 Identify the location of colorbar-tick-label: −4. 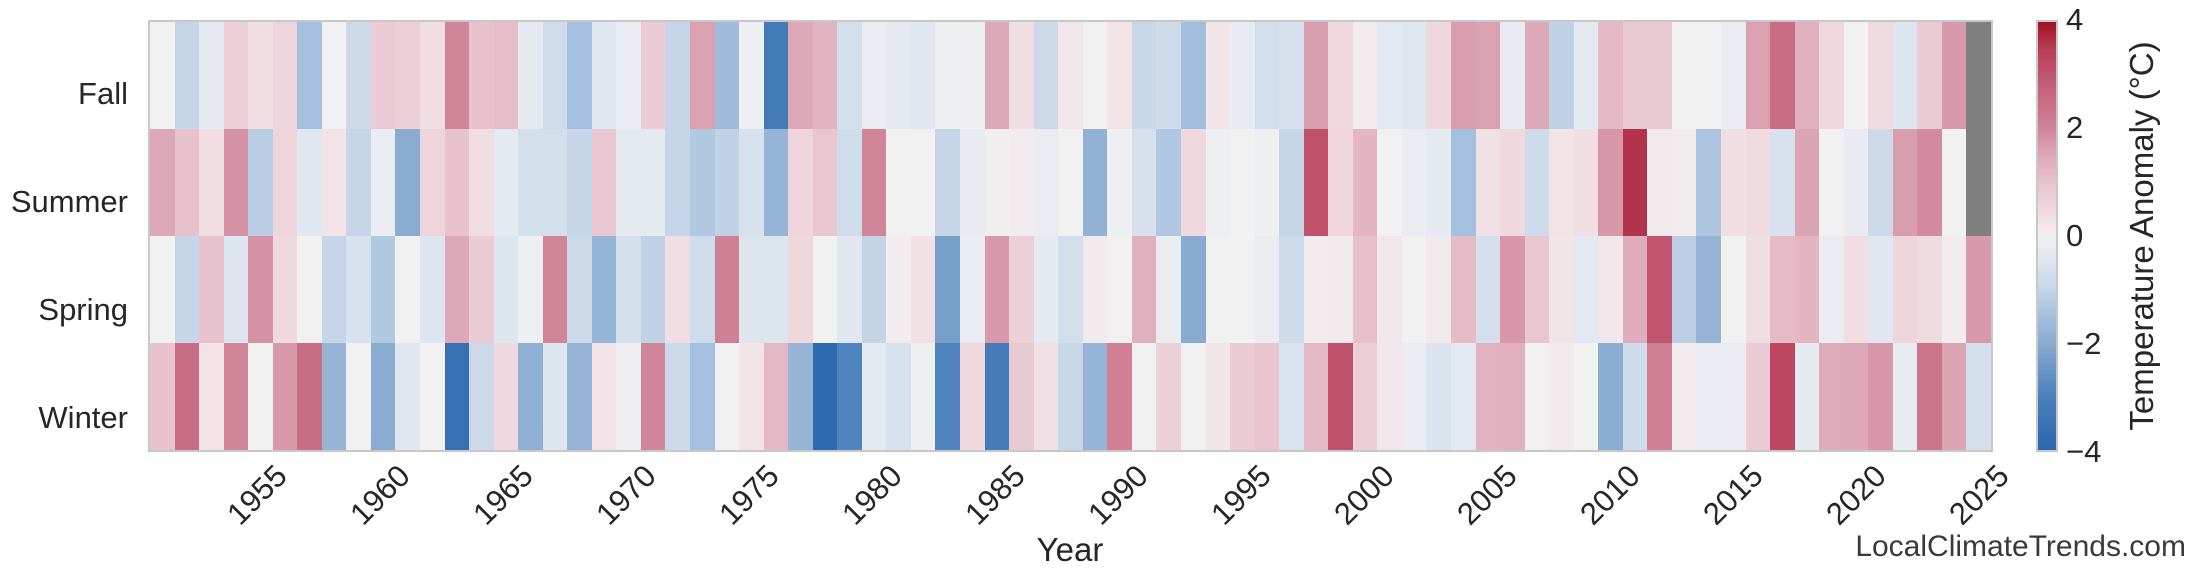
(2084, 451).